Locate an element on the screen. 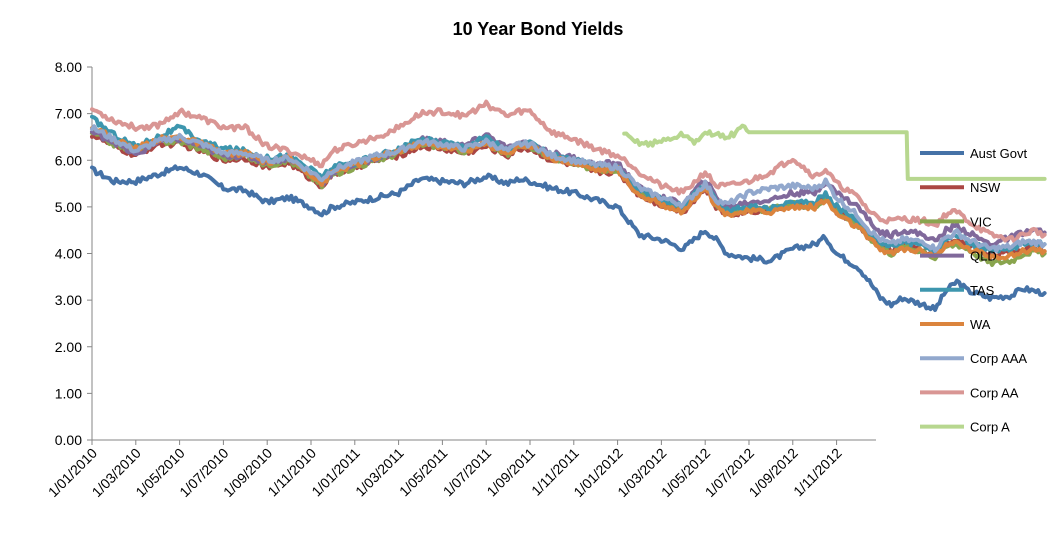 Image resolution: width=1063 pixels, height=549 pixels. legend-label: WA is located at coordinates (980, 324).